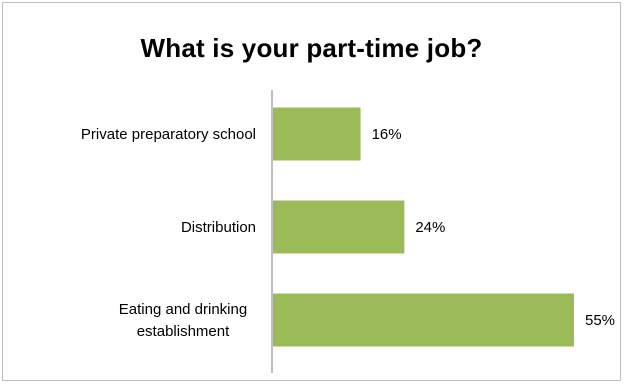 The height and width of the screenshot is (385, 625). Describe the element at coordinates (430, 227) in the screenshot. I see `data-label-1: 24%` at that location.